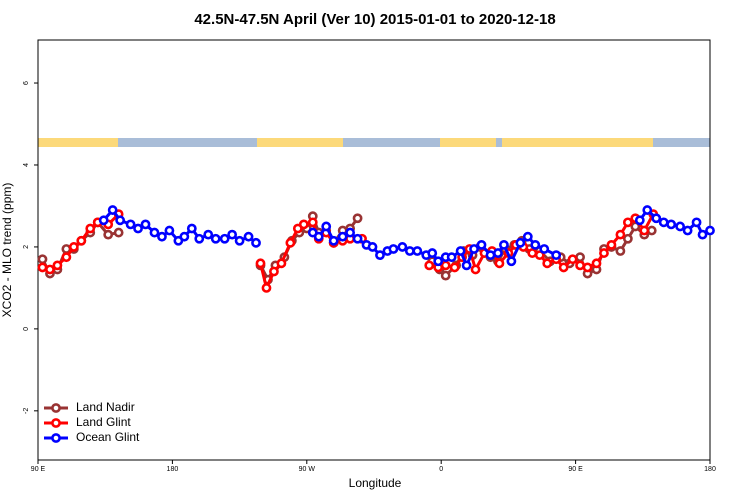 Image resolution: width=750 pixels, height=500 pixels. I want to click on y-tick-label: -2, so click(26, 411).